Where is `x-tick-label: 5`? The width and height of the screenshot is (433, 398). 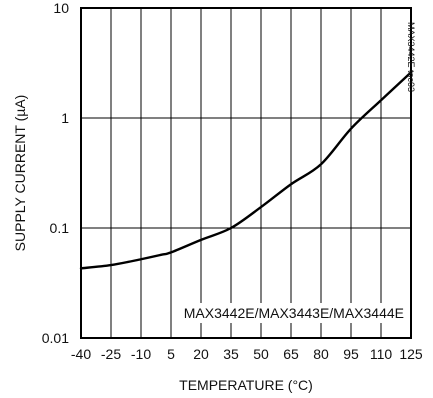
x-tick-label: 5 is located at coordinates (171, 354).